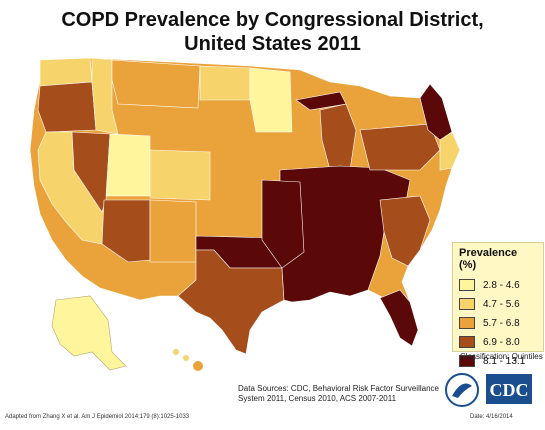 The width and height of the screenshot is (545, 430). Describe the element at coordinates (231, 302) in the screenshot. I see `region-texas` at that location.